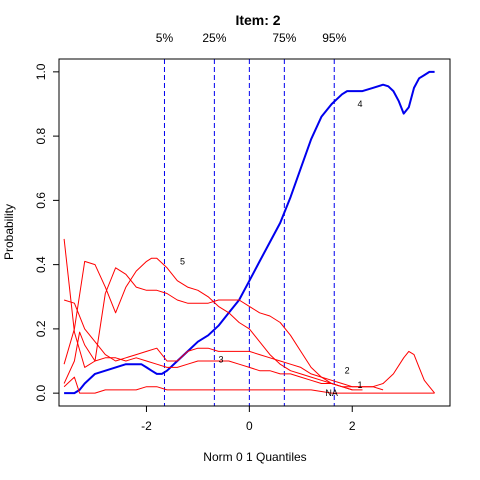 The width and height of the screenshot is (480, 480). Describe the element at coordinates (182, 261) in the screenshot. I see `curve-label: 5` at that location.